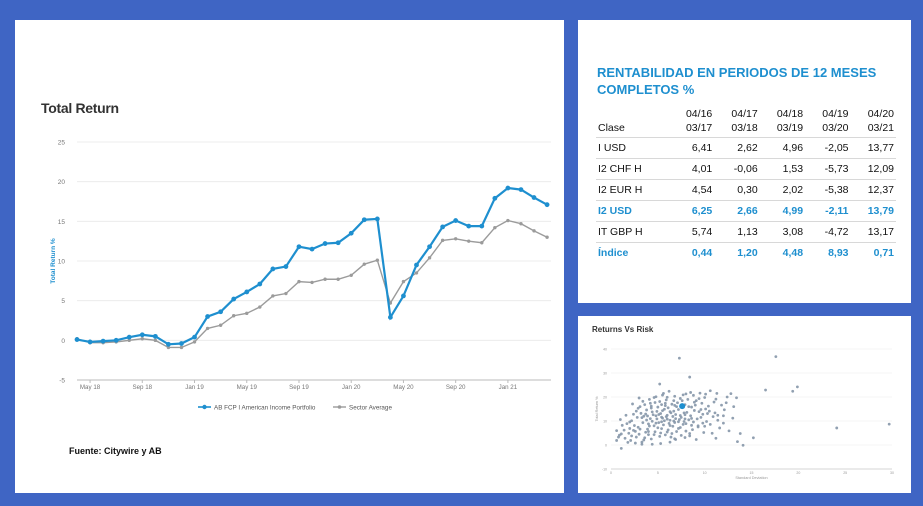 The height and width of the screenshot is (506, 923). I want to click on table-row: I2 EUR H 4,54 0,30 2,02 -5,38 12,37, so click(746, 190).